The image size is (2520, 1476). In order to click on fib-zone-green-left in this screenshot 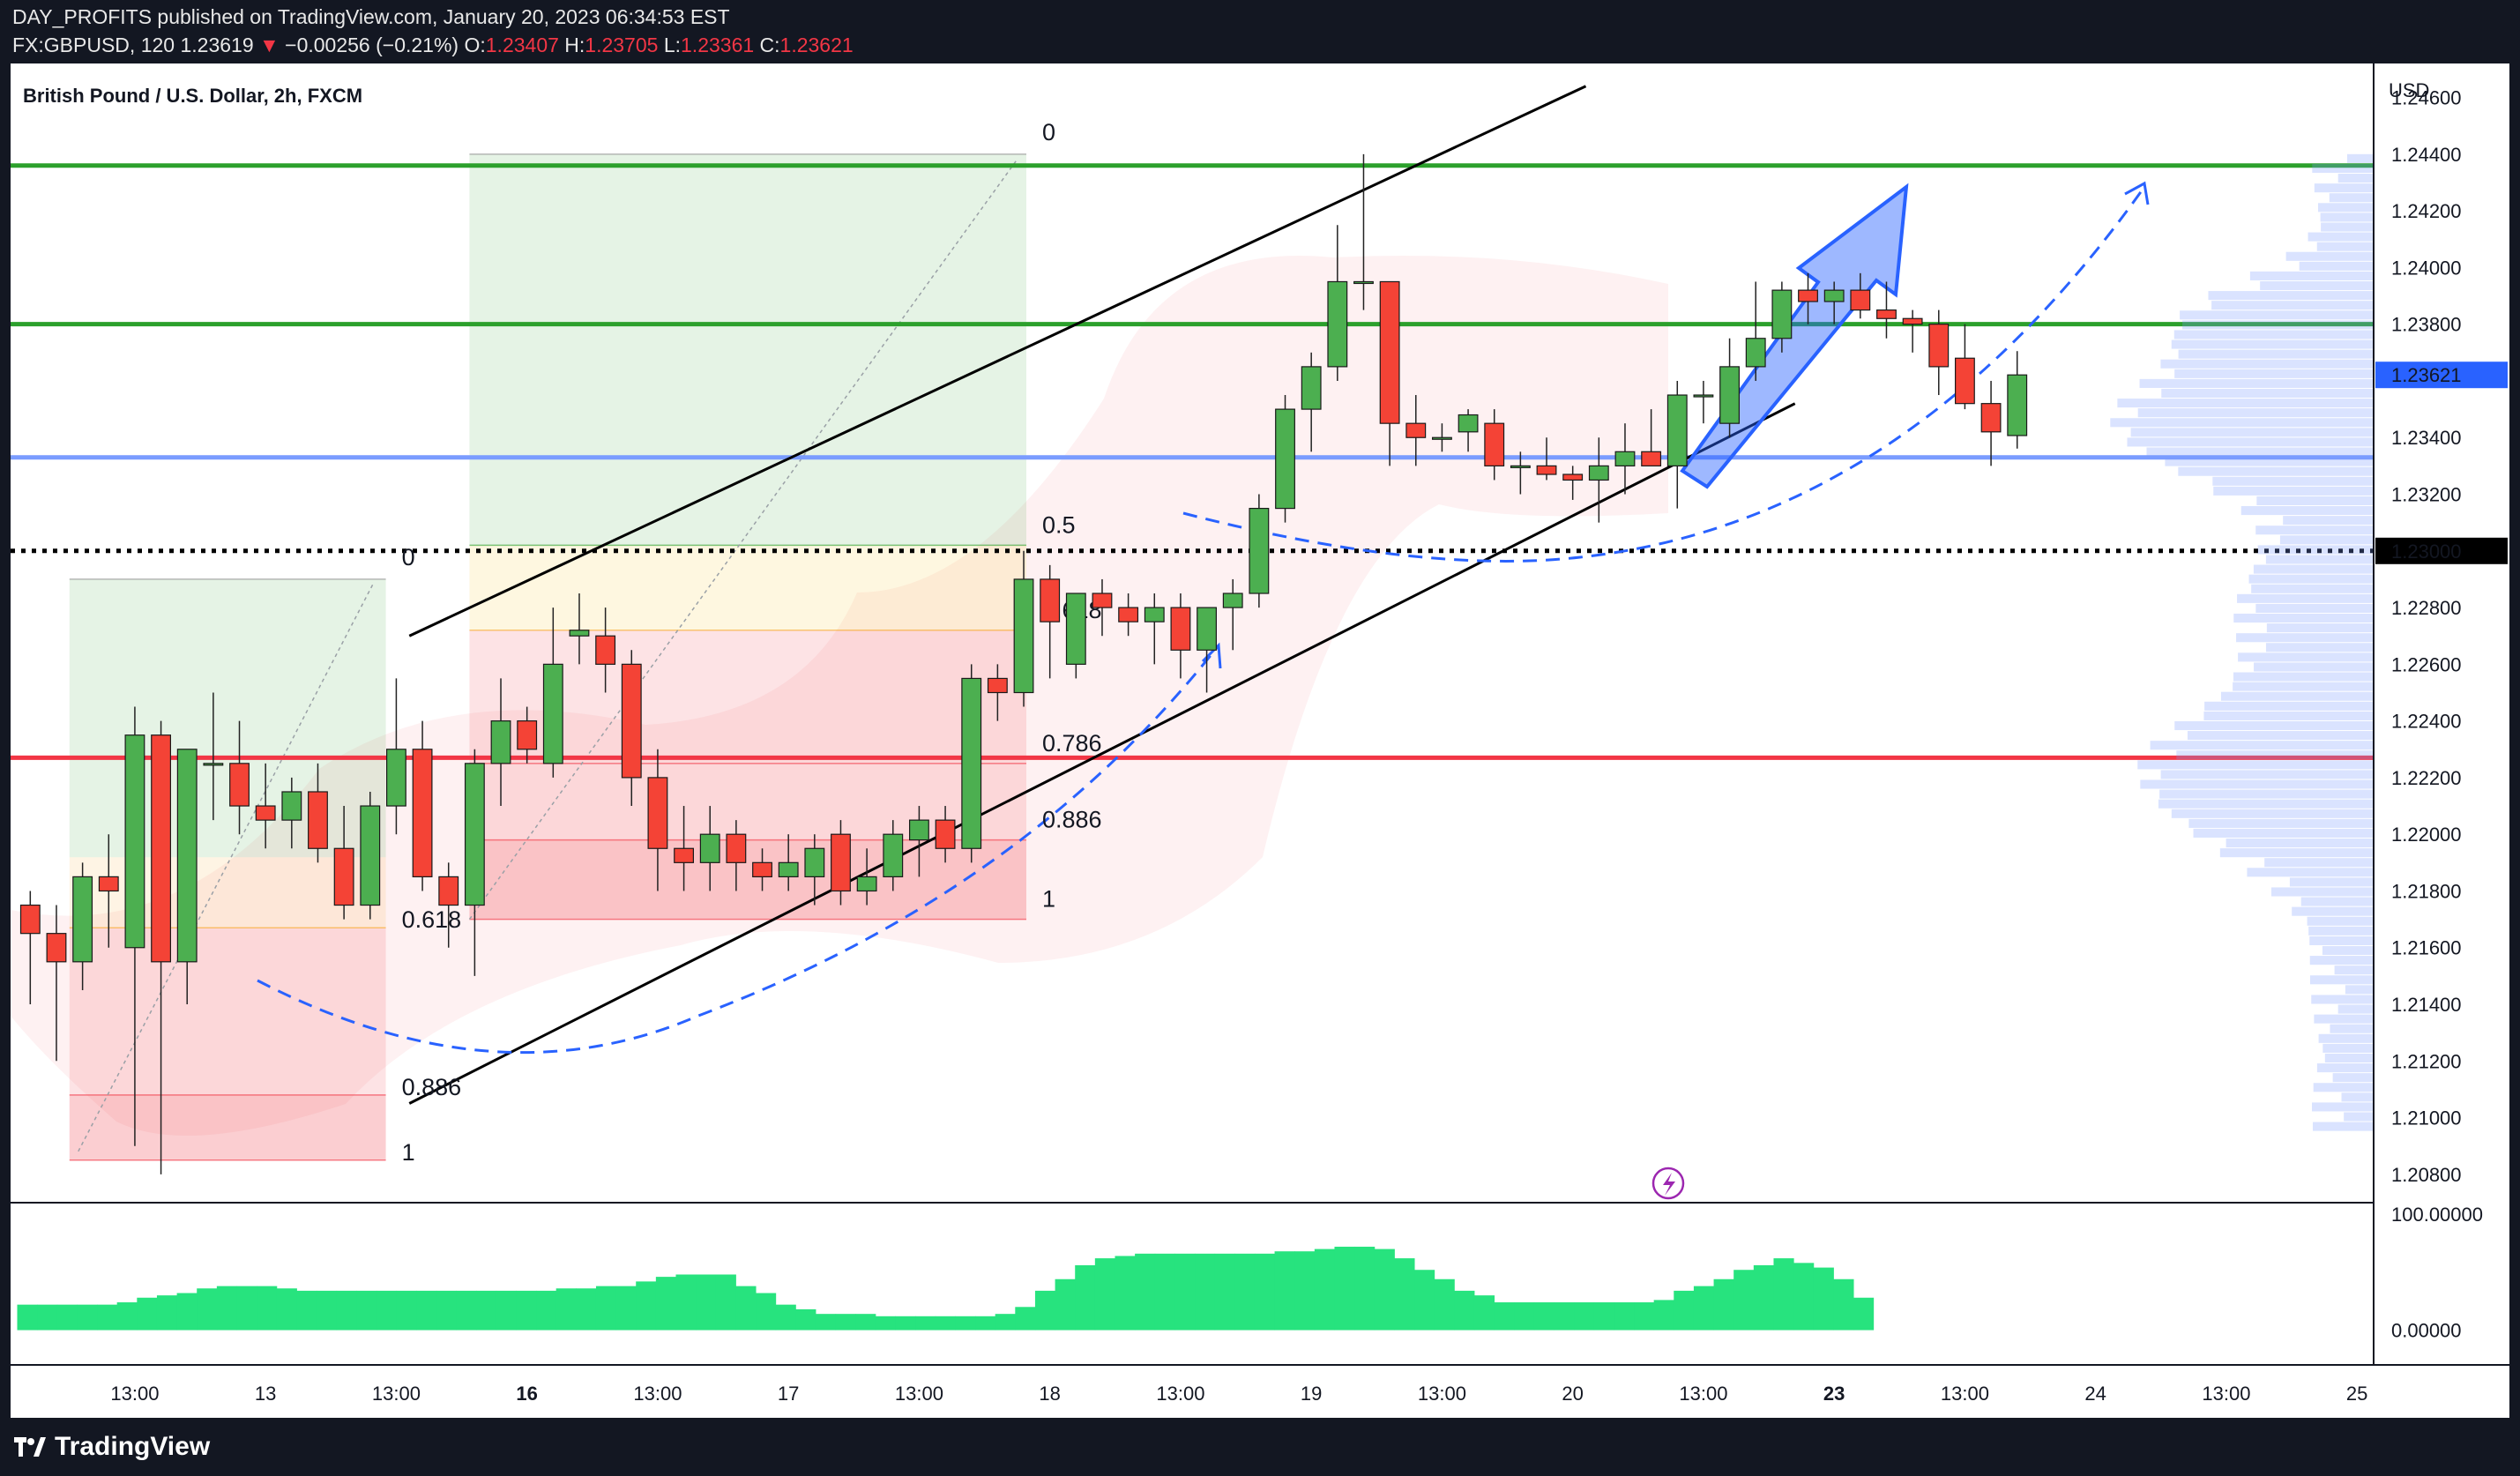, I will do `click(227, 718)`.